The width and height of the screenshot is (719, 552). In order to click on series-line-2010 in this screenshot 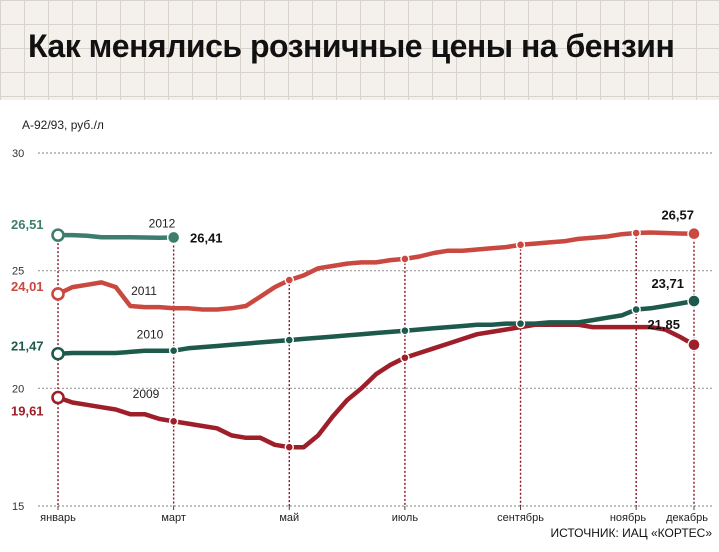, I will do `click(376, 327)`.